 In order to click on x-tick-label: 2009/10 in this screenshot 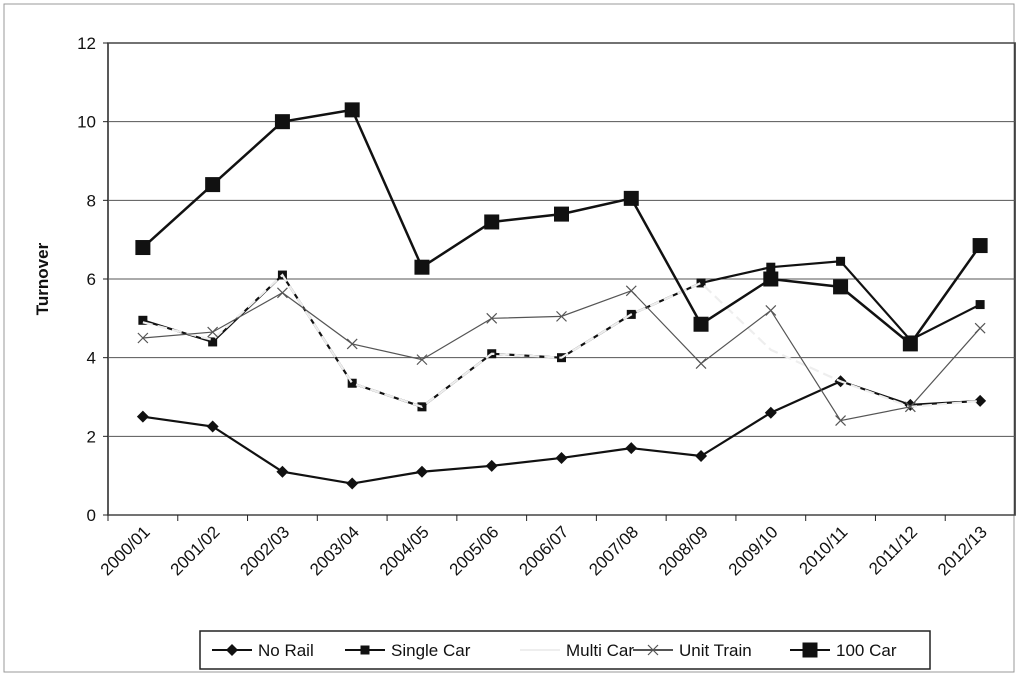, I will do `click(753, 550)`.